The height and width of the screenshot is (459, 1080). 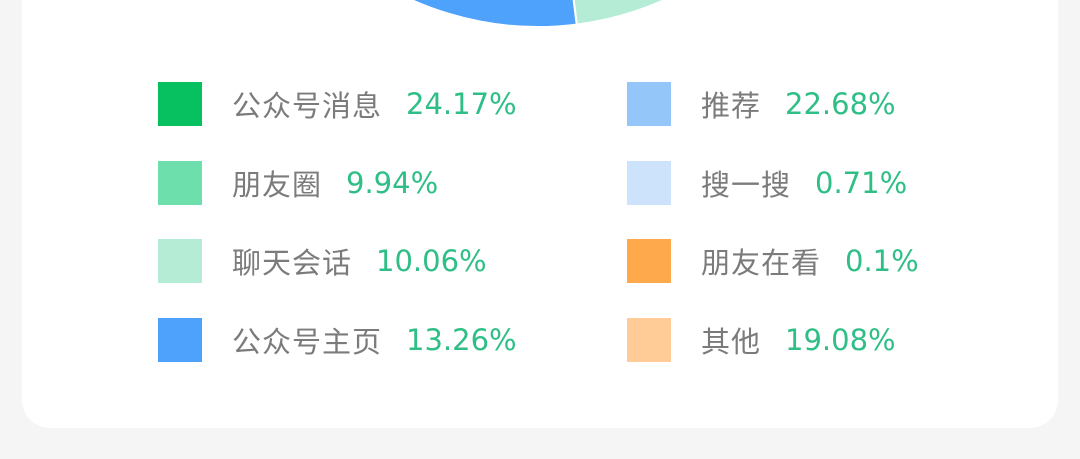 What do you see at coordinates (861, 183) in the screenshot?
I see `legend-value: 0.71%` at bounding box center [861, 183].